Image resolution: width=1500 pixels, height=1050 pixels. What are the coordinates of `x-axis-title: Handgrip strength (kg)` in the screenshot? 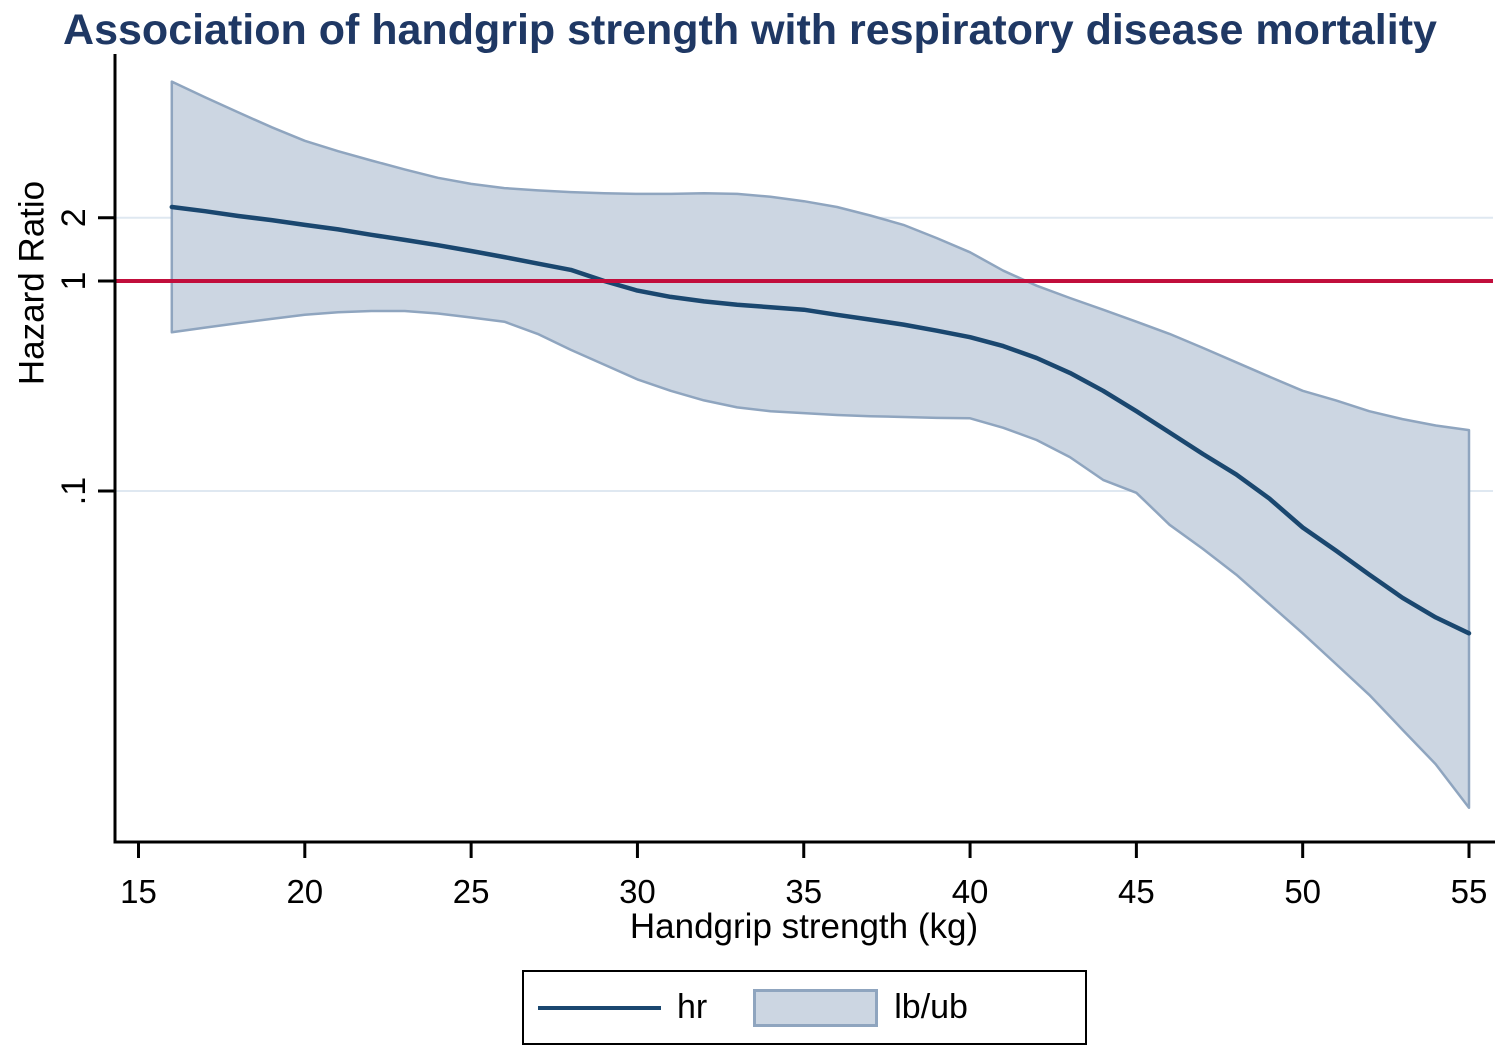 It's located at (804, 926).